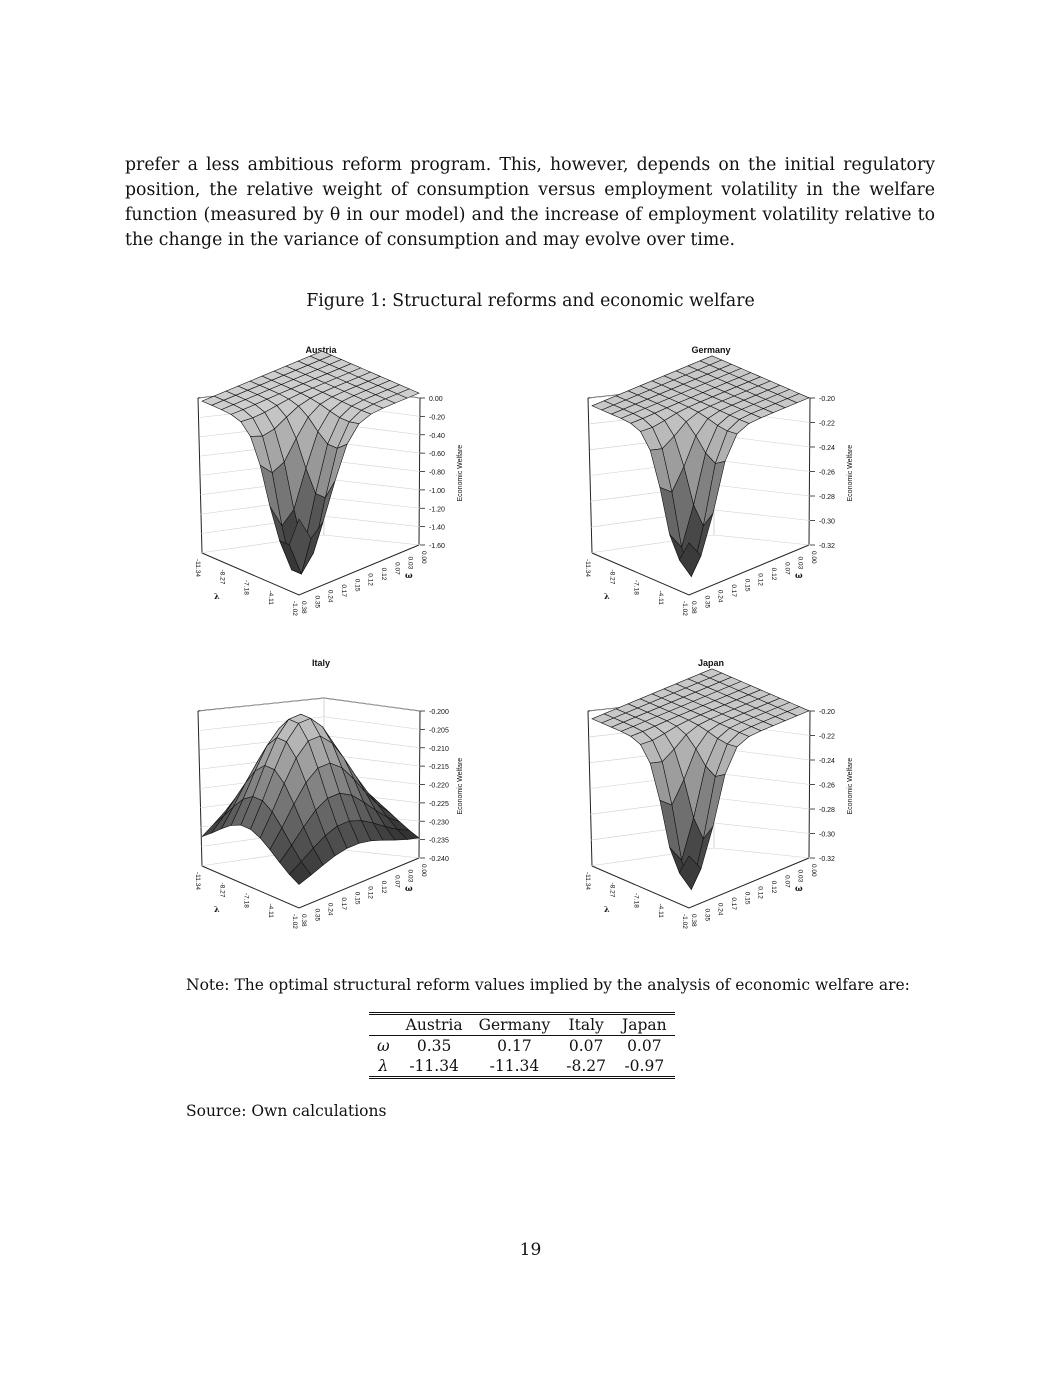  What do you see at coordinates (436, 399) in the screenshot?
I see `z-tick-label: 0.00` at bounding box center [436, 399].